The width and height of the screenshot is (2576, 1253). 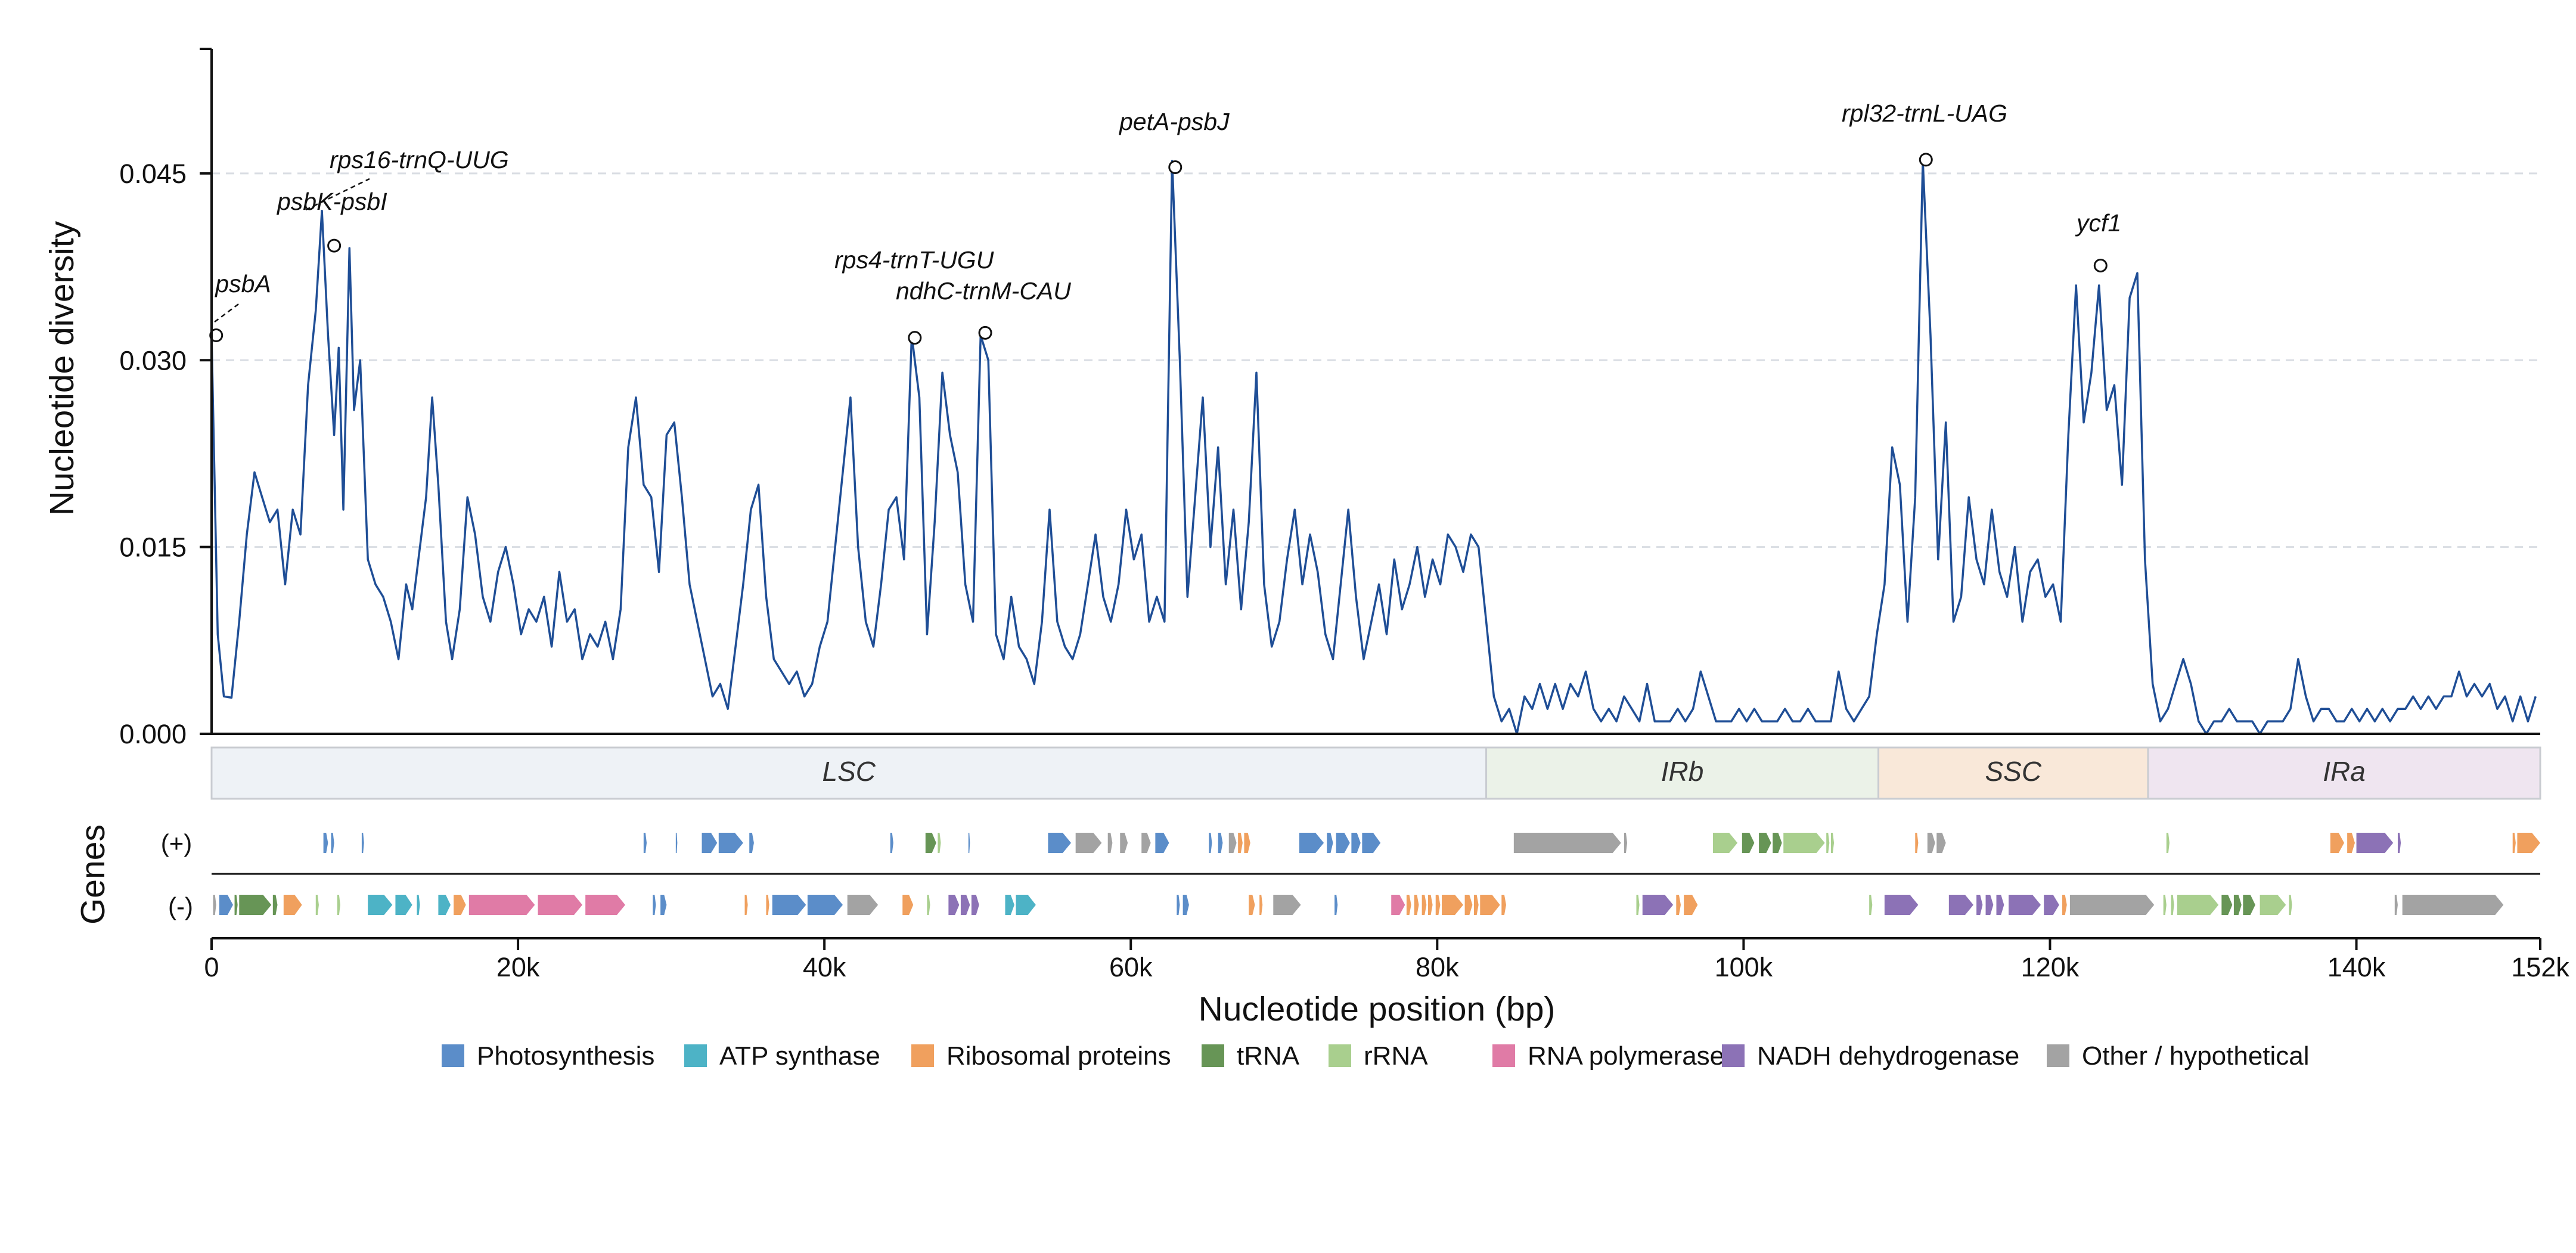 What do you see at coordinates (153, 174) in the screenshot?
I see `y-tick-label: 0.045` at bounding box center [153, 174].